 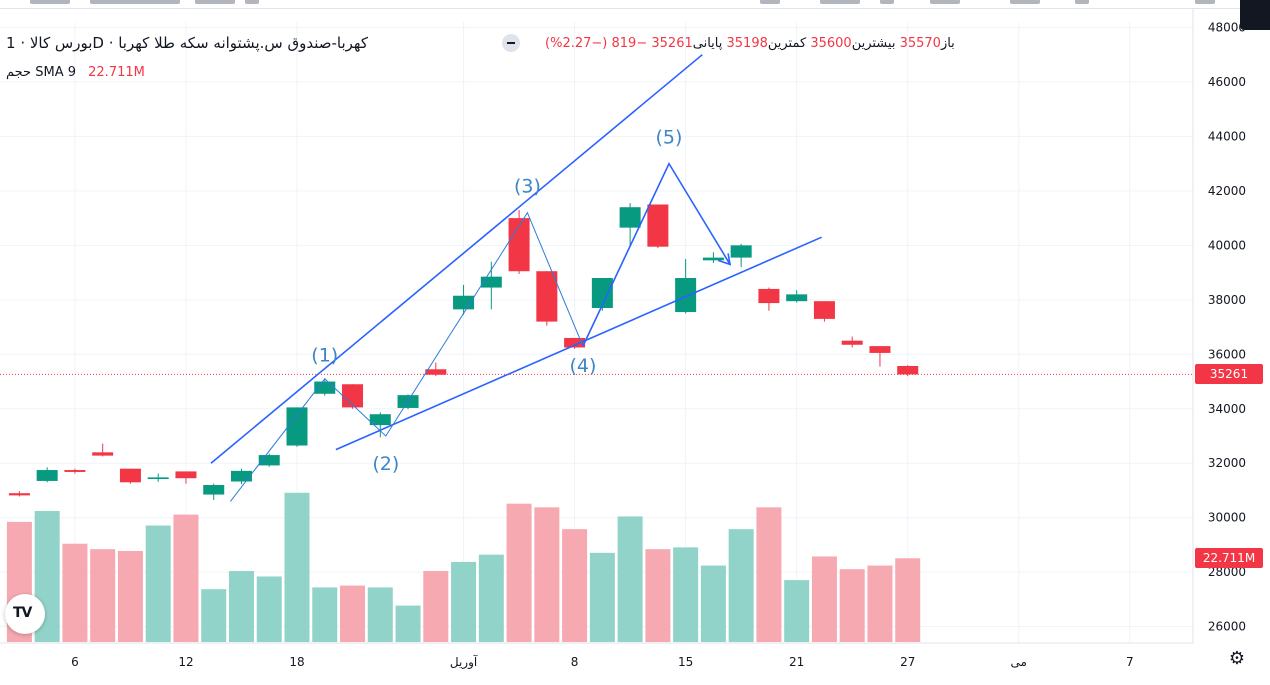 I want to click on time-tick-label: 18, so click(x=296, y=662).